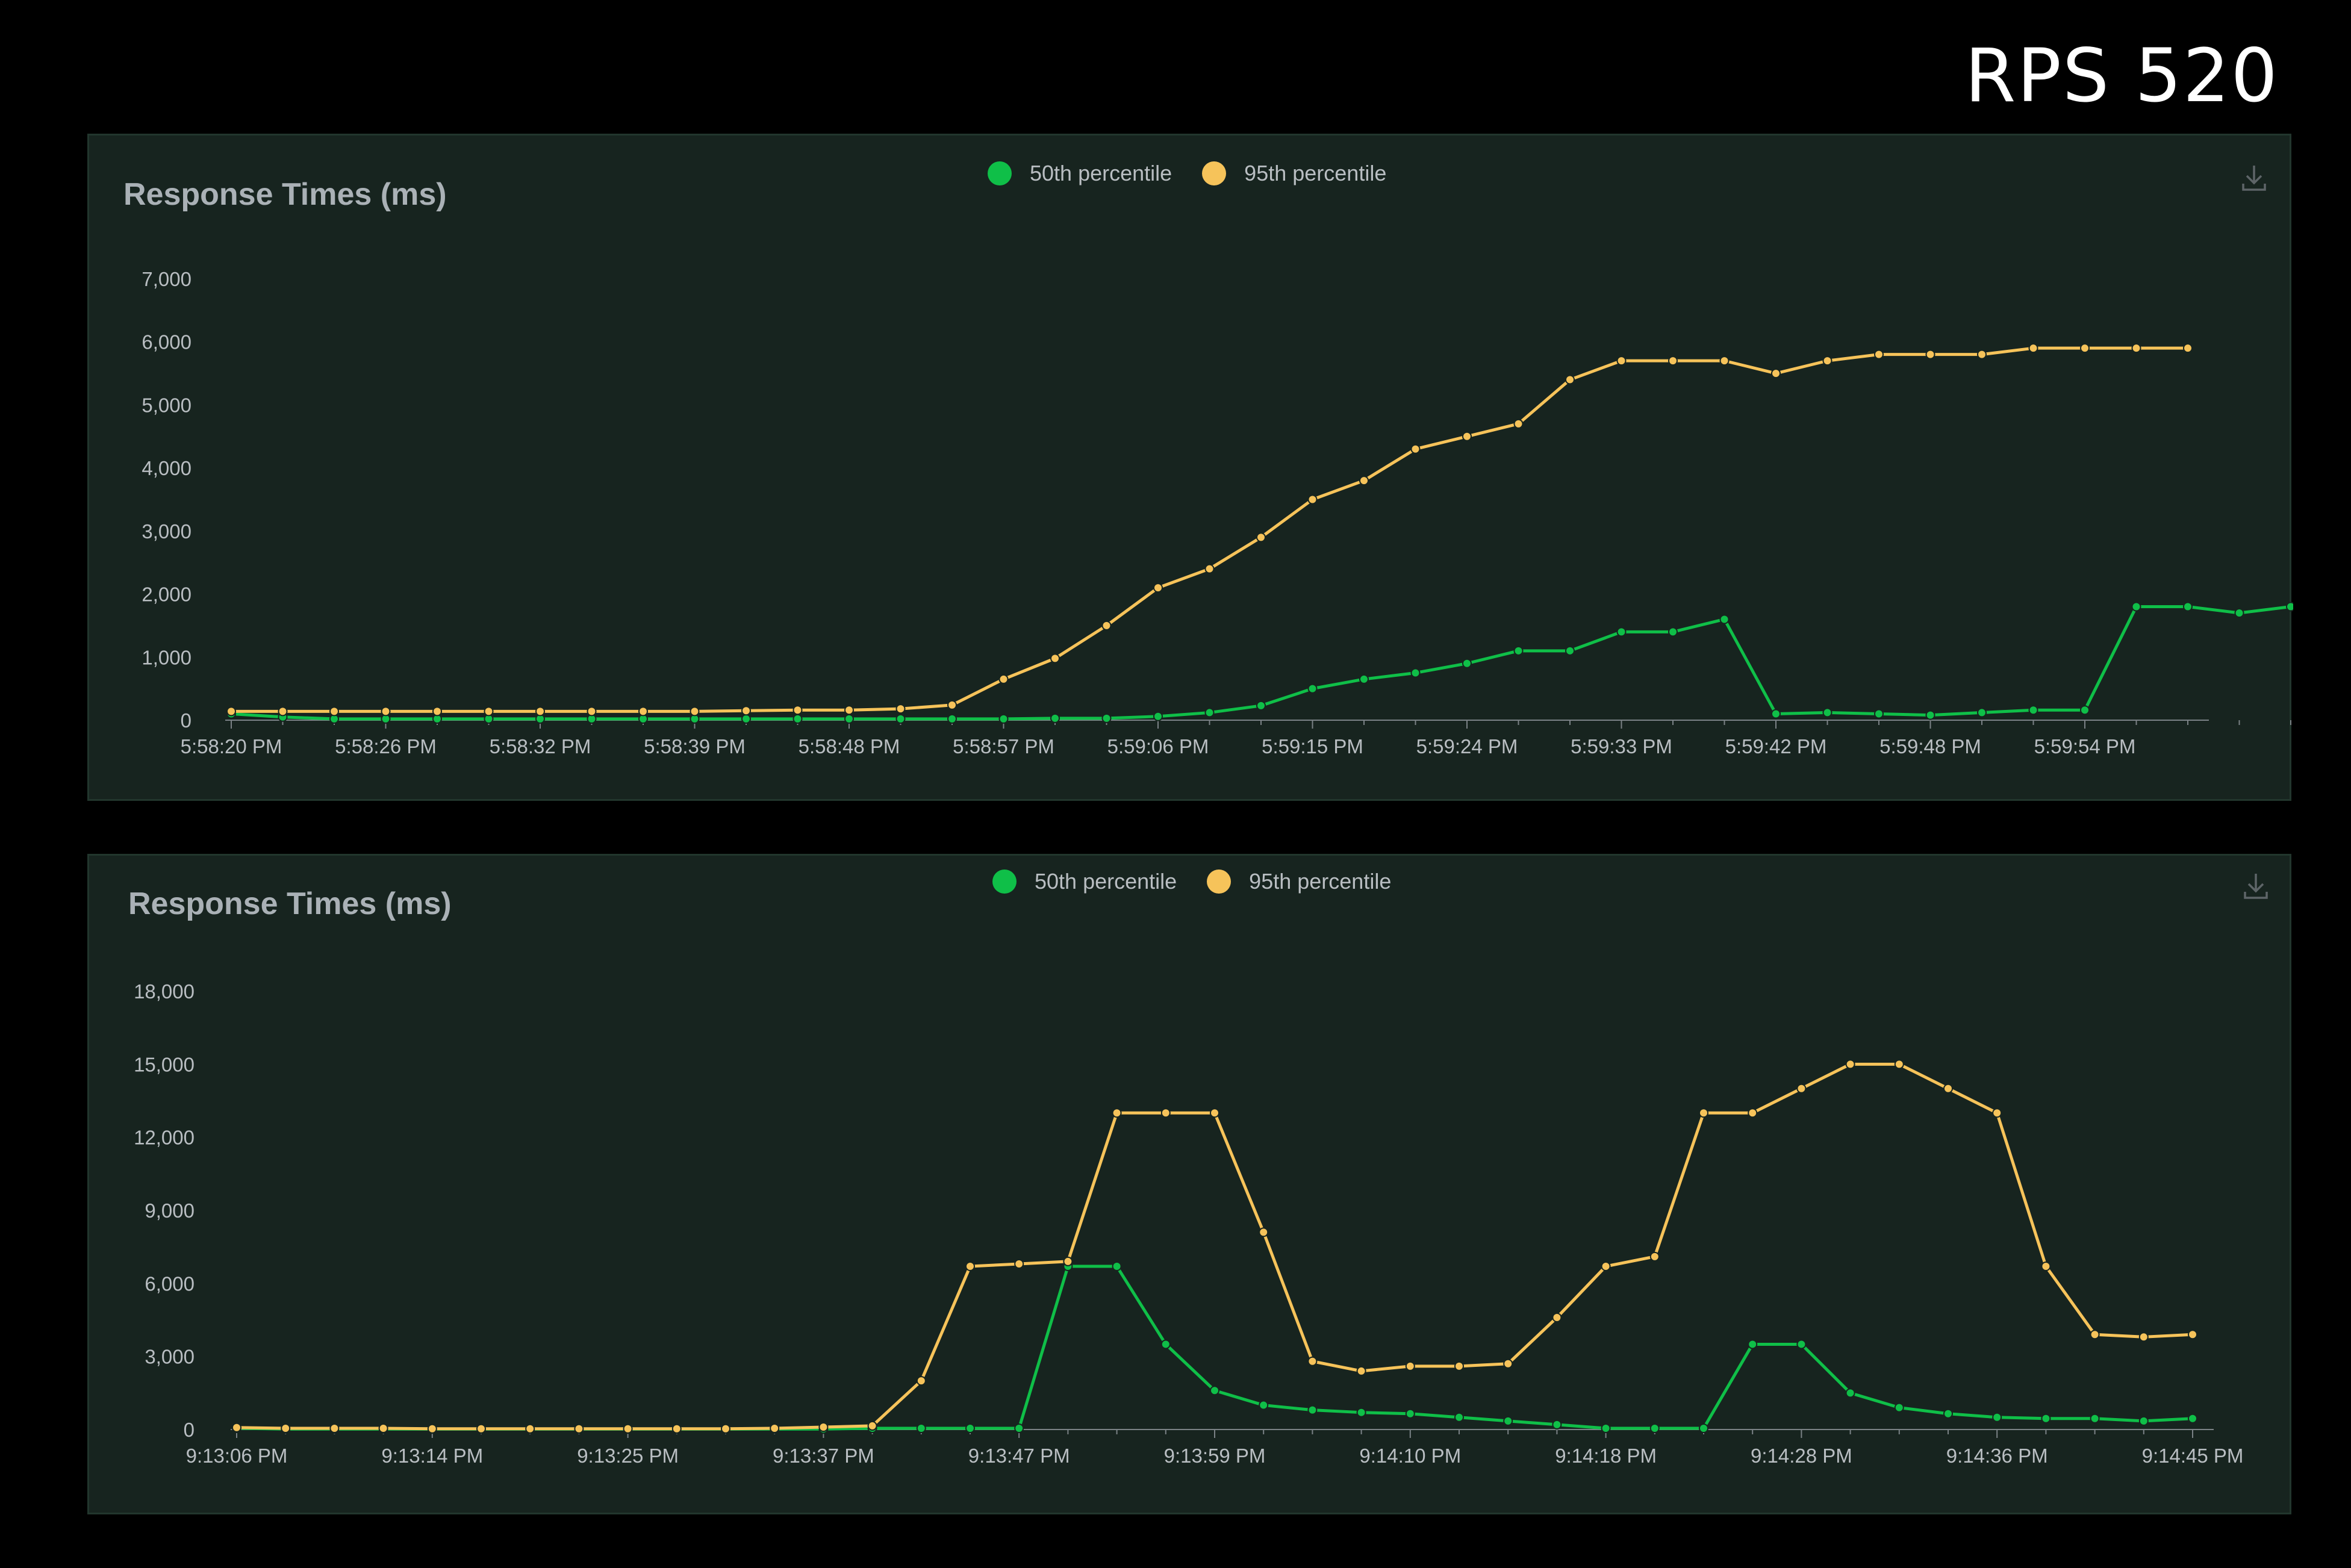  What do you see at coordinates (1776, 747) in the screenshot?
I see `x-tick-label: 5:59:42 PM` at bounding box center [1776, 747].